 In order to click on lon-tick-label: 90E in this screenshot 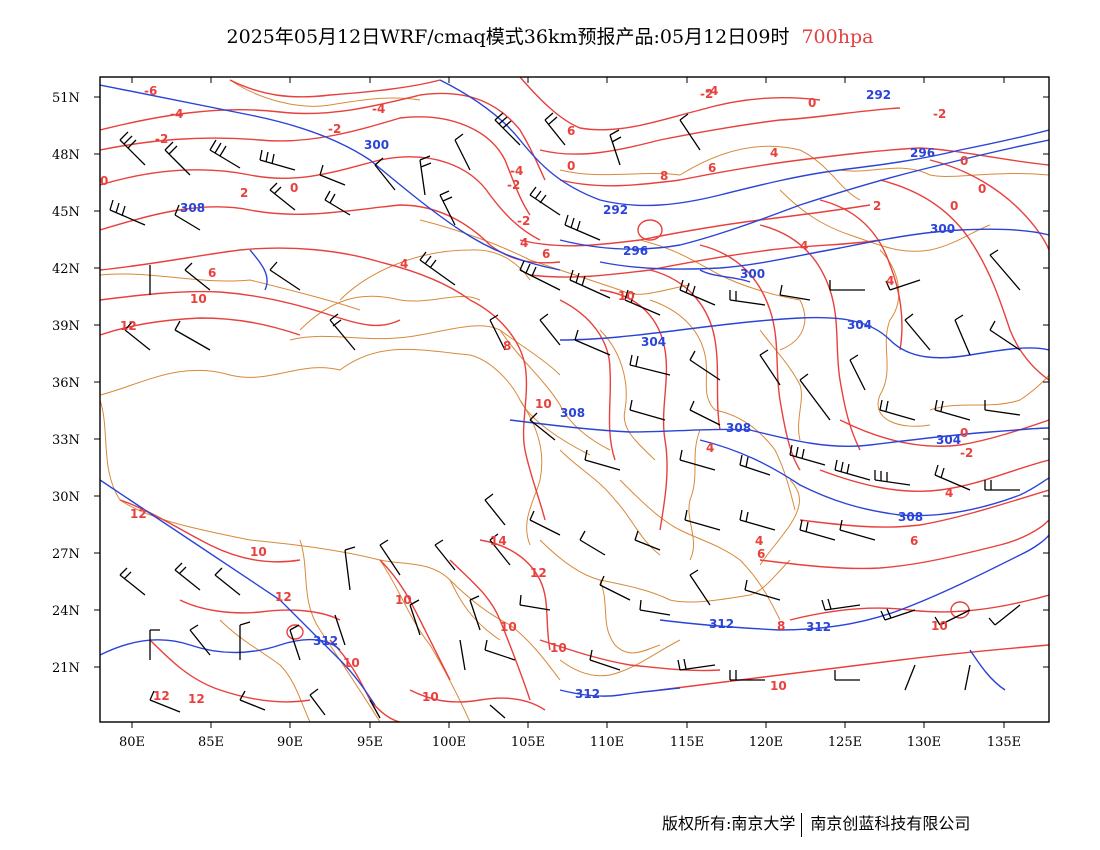, I will do `click(290, 742)`.